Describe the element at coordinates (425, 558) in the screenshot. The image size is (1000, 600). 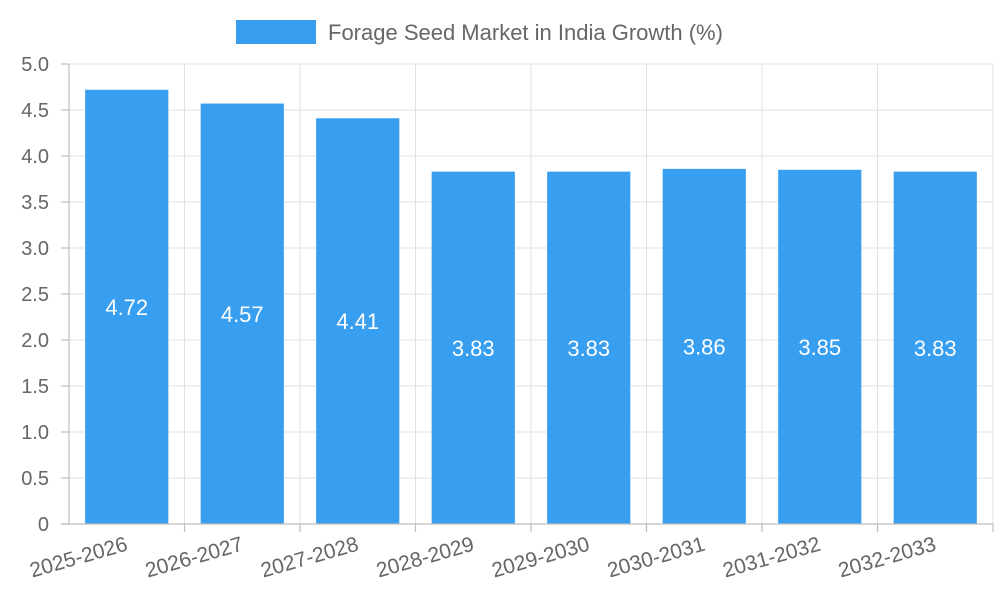
I see `x-tick-label: 2028-2029` at that location.